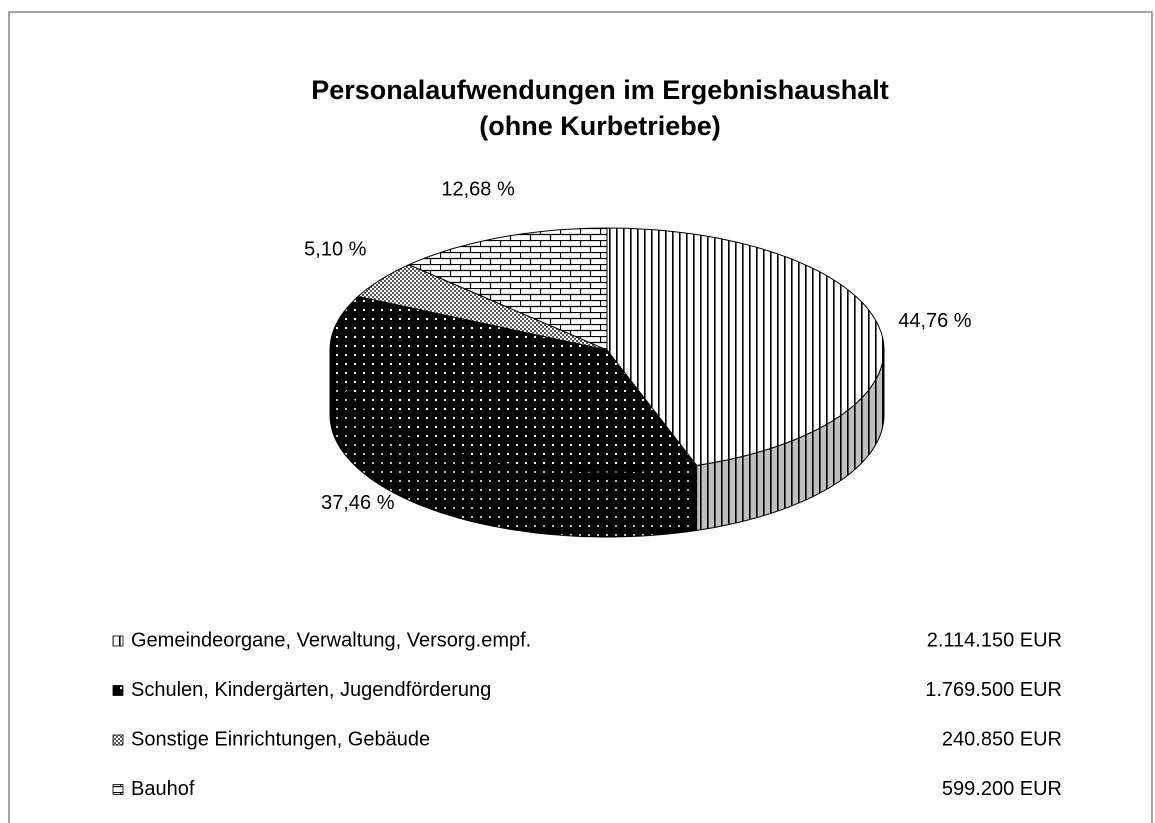 The height and width of the screenshot is (823, 1155). I want to click on legend-amount: 599.200 EUR, so click(1002, 789).